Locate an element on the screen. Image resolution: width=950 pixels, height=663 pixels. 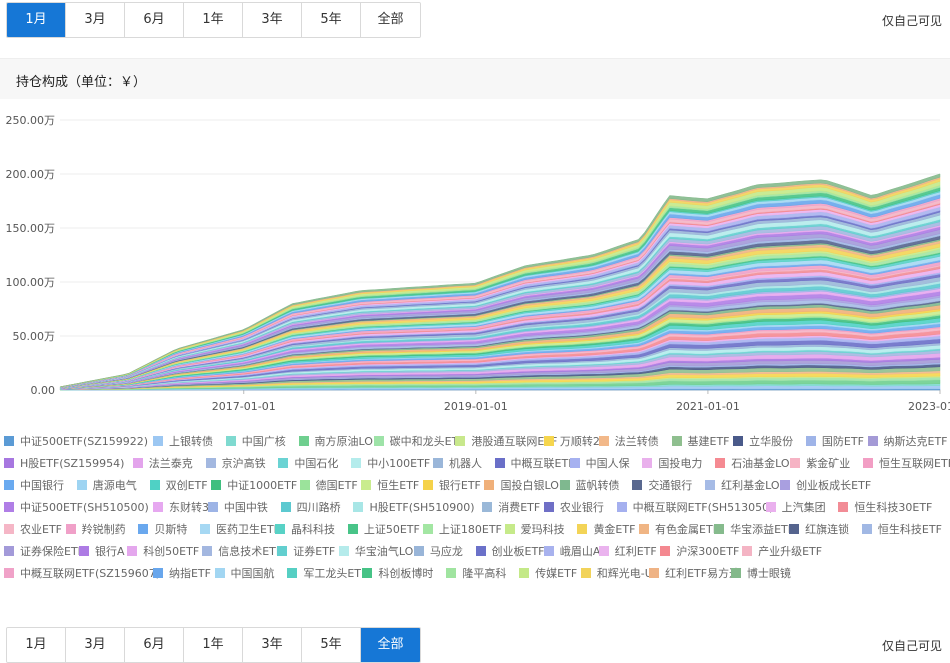
legend-item: 中国广核 is located at coordinates (255, 442).